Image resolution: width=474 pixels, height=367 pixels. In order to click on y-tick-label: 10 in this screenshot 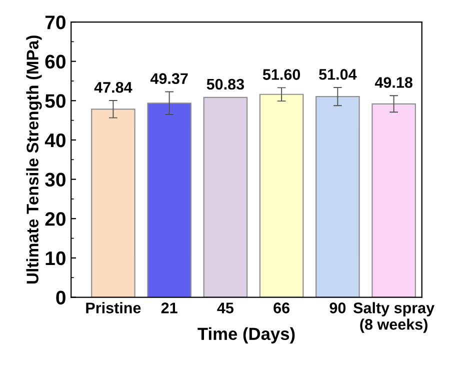, I will do `click(56, 258)`.